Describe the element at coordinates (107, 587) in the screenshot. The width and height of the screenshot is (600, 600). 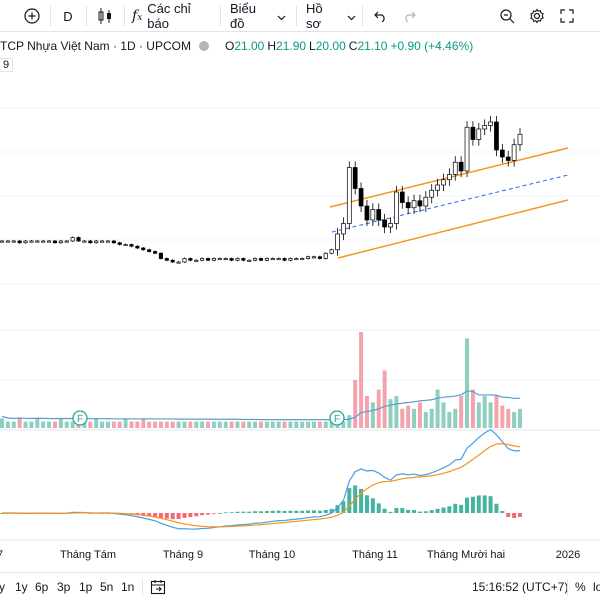
I see `range-button-5n: 5n` at that location.